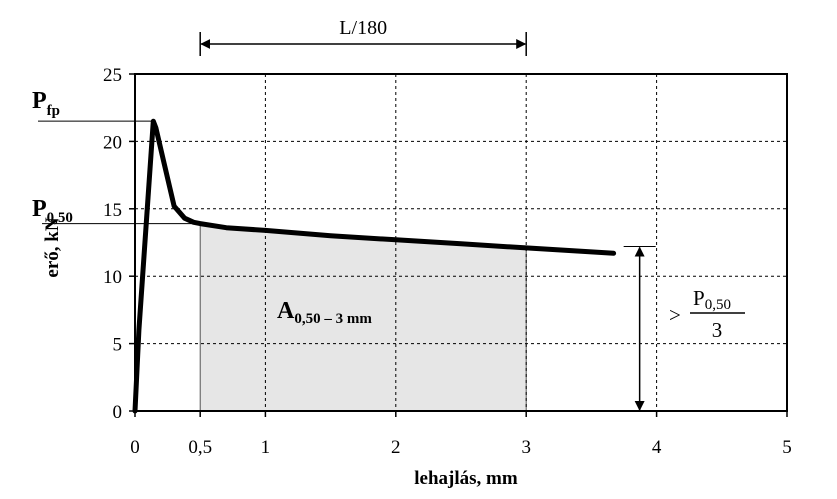  What do you see at coordinates (363, 28) in the screenshot?
I see `span-label: L/180` at bounding box center [363, 28].